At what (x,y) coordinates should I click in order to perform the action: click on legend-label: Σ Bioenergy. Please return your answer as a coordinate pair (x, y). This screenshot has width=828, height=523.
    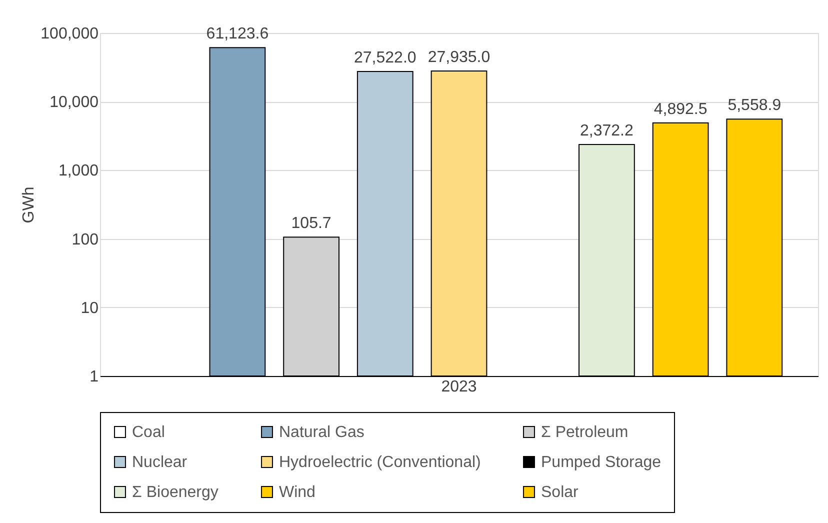
    Looking at the image, I should click on (175, 492).